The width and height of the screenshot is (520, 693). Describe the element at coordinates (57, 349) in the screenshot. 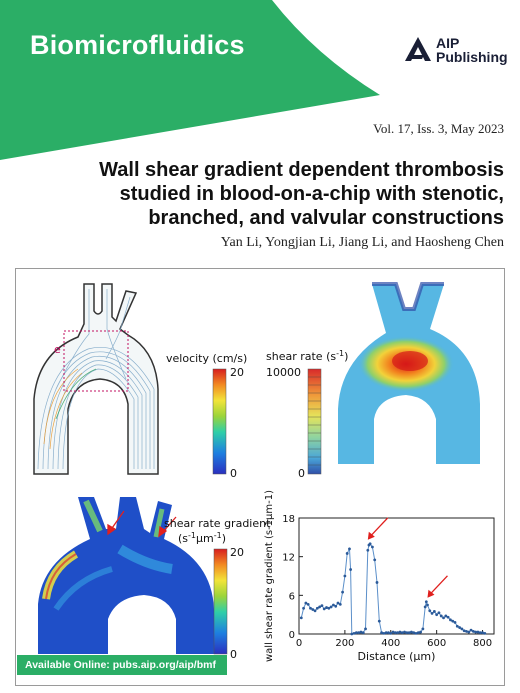

I see `panel-label: e` at that location.